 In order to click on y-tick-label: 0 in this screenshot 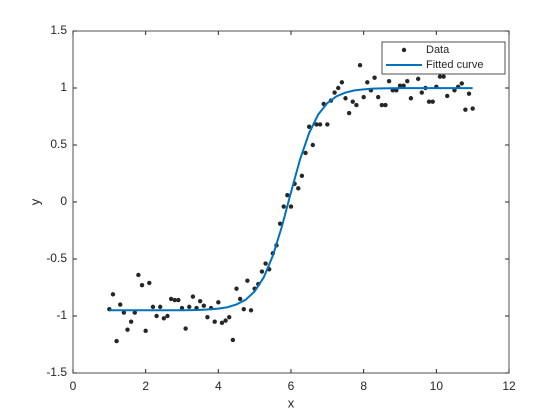, I will do `click(63, 201)`.